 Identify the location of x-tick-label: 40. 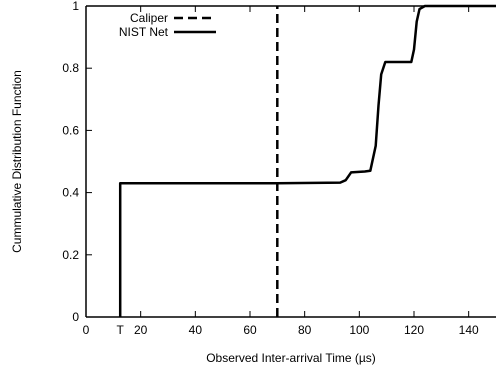
(196, 330).